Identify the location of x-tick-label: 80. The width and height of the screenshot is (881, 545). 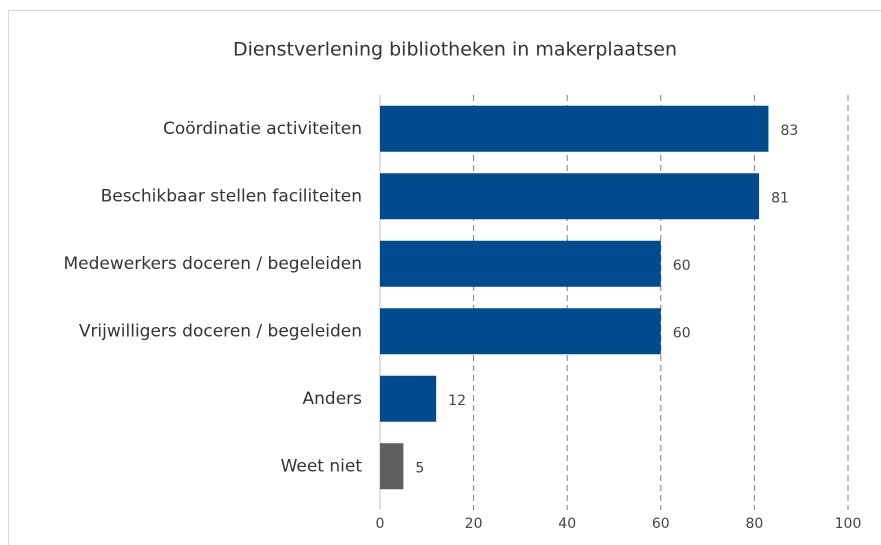
(754, 524).